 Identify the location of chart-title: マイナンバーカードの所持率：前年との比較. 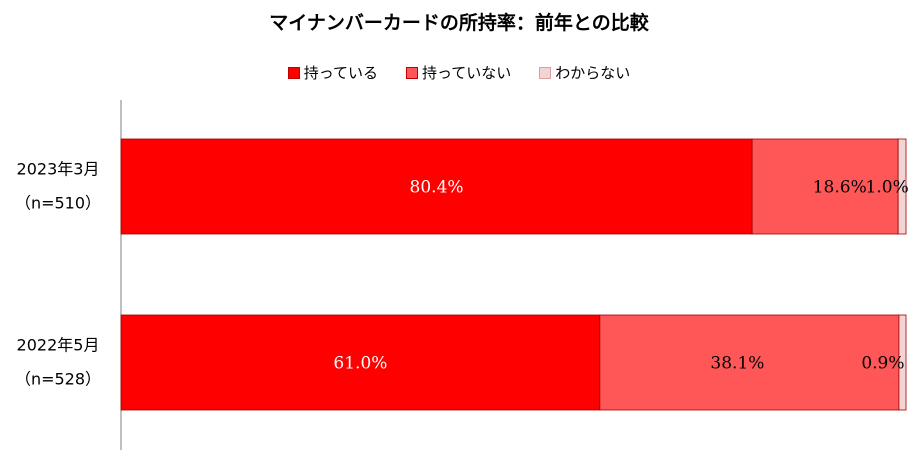
(459, 23).